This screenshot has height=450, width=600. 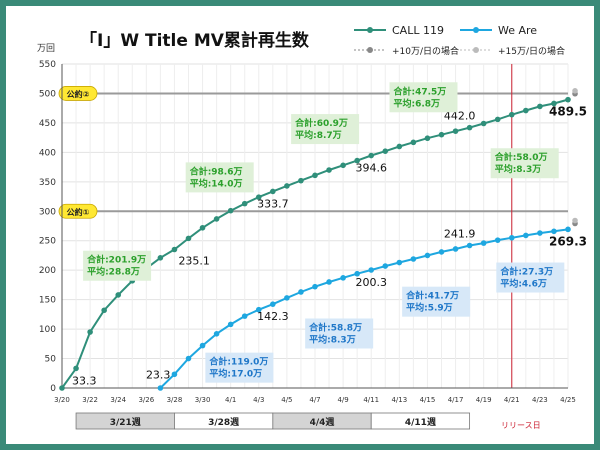 I want to click on annotation-line: 合計:60.9万, so click(x=321, y=123).